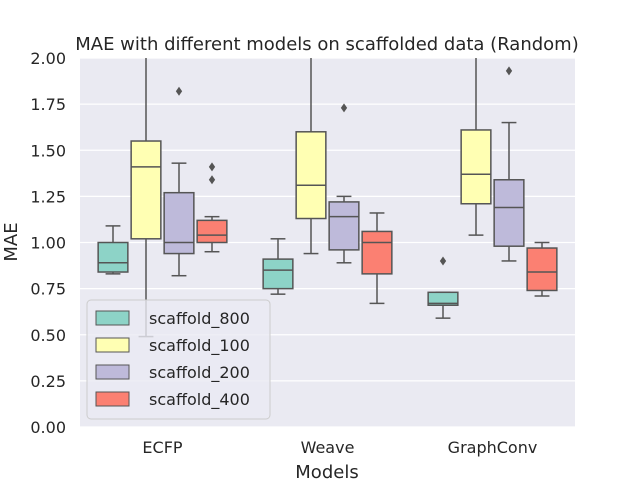  I want to click on box-scaffold_400-Weave, so click(377, 258).